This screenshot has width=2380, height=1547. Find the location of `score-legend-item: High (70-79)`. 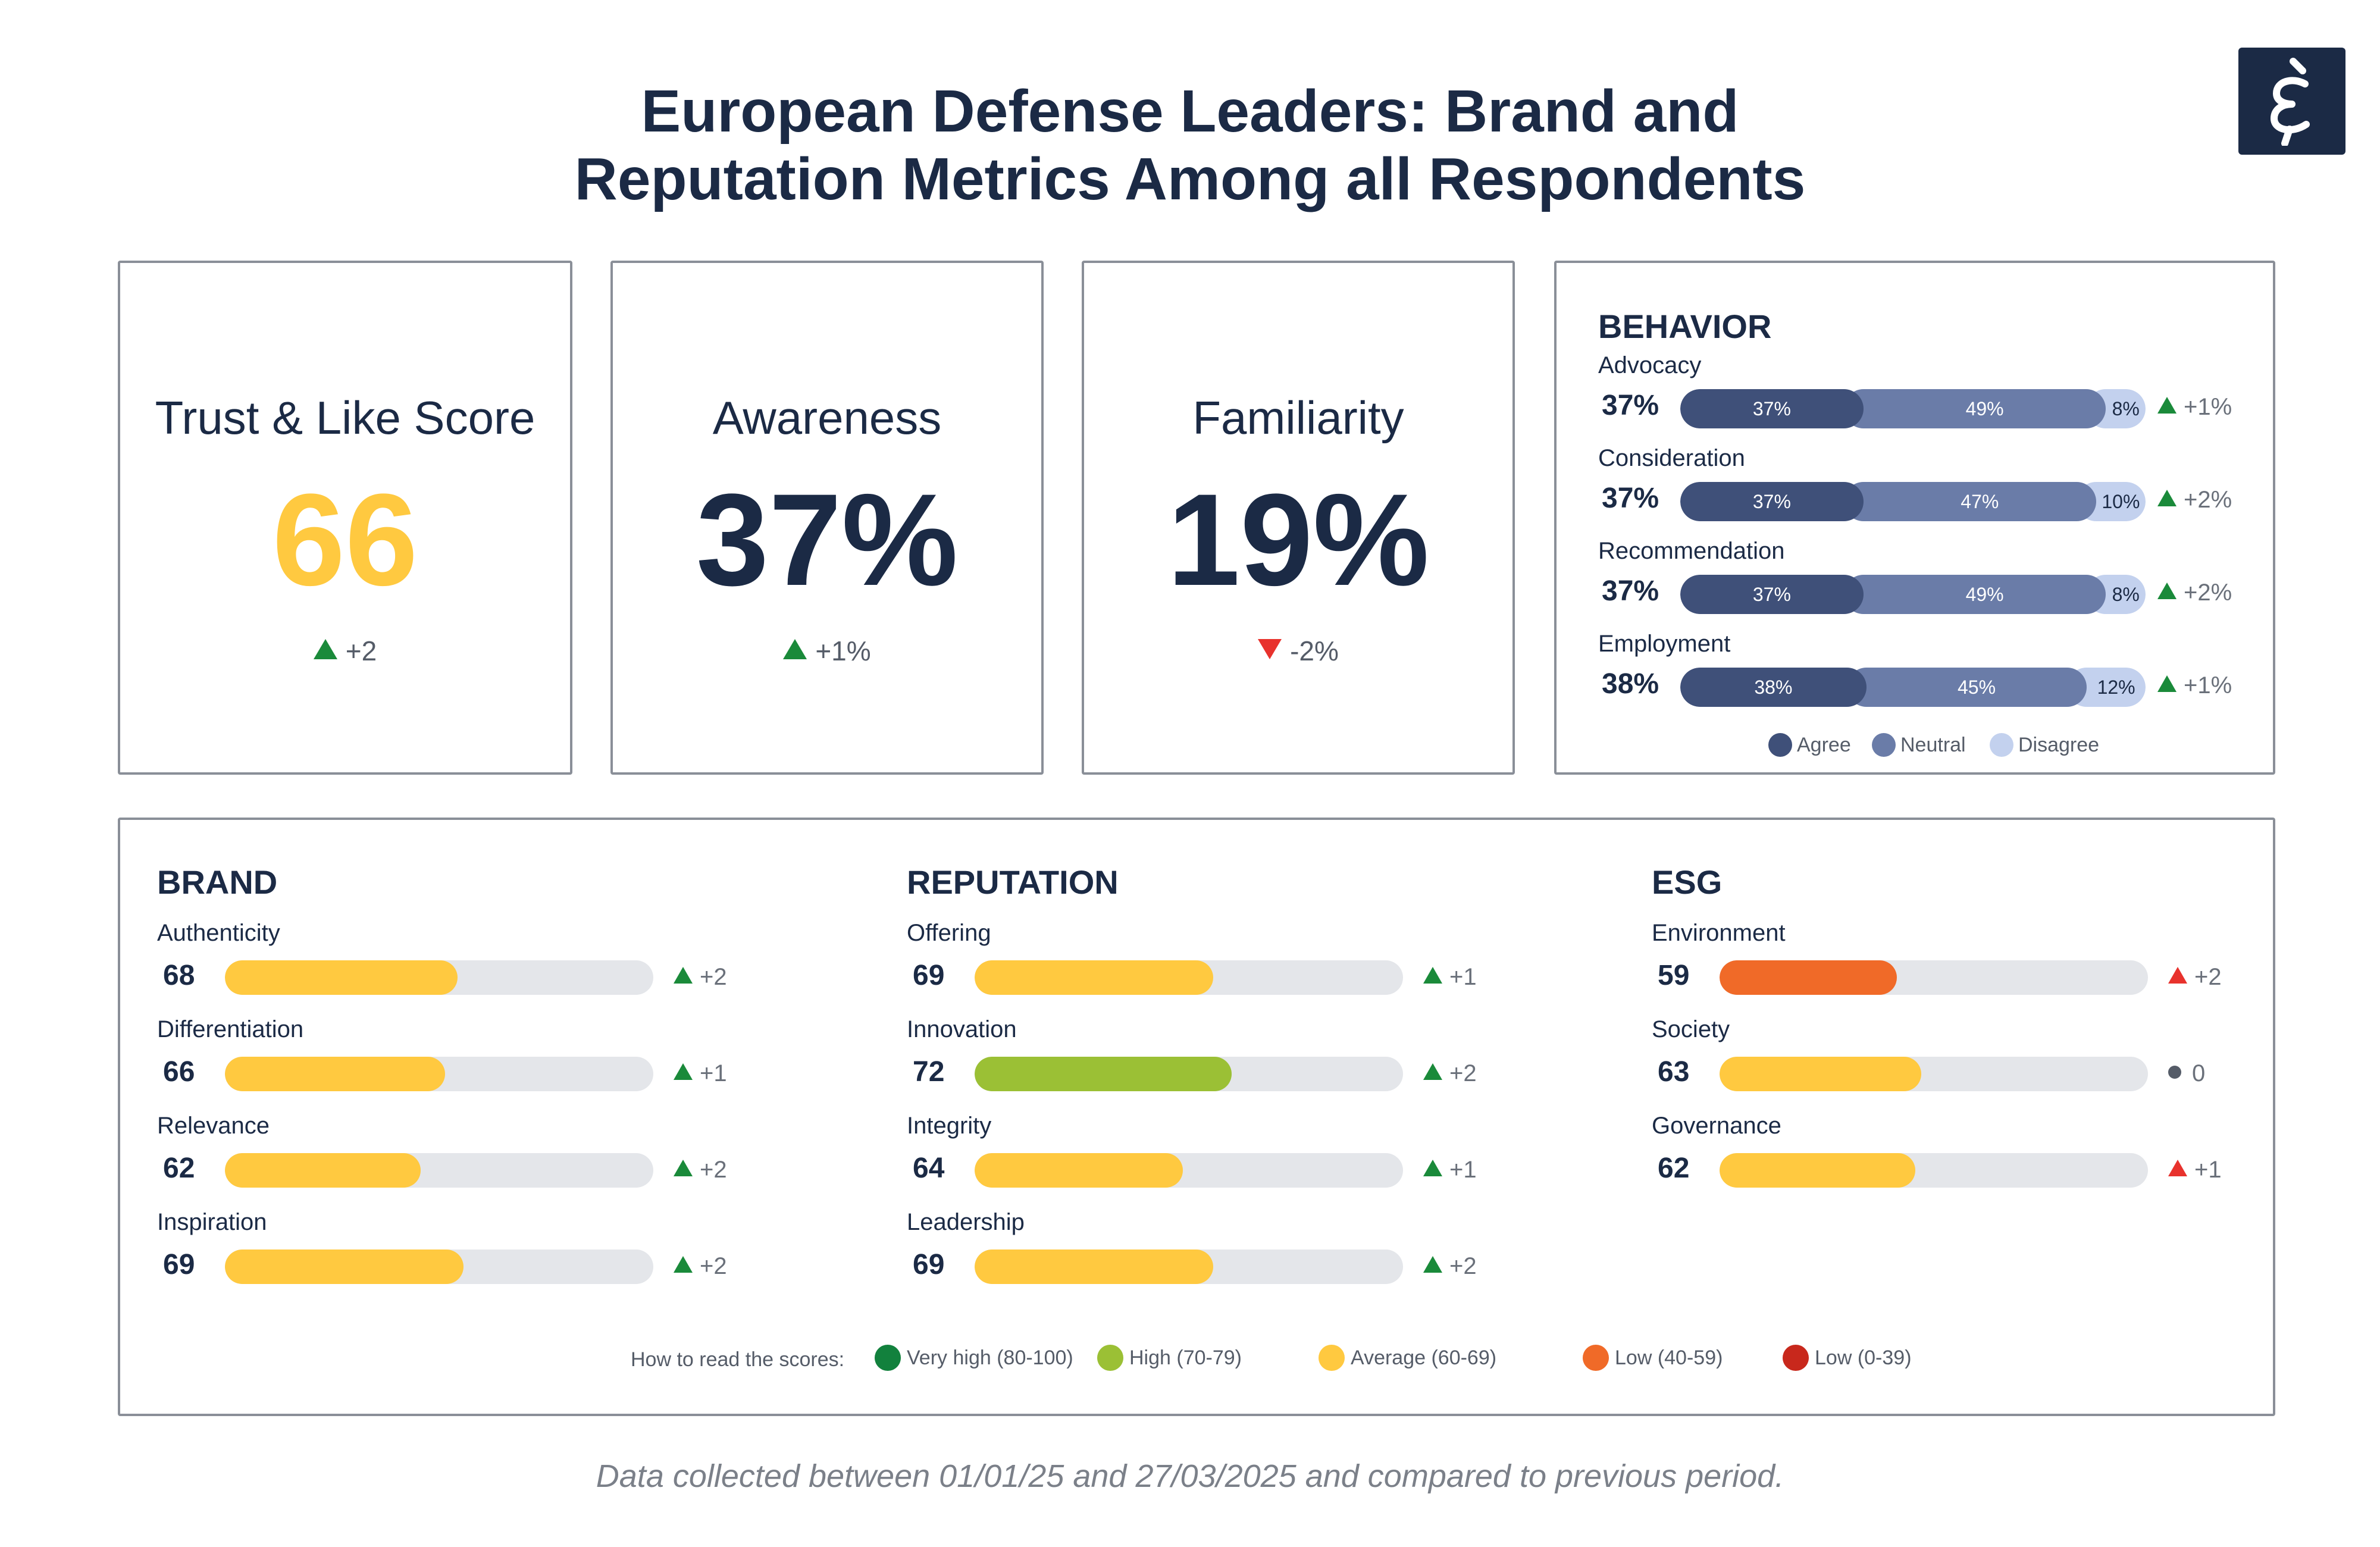

score-legend-item: High (70-79) is located at coordinates (1169, 1358).